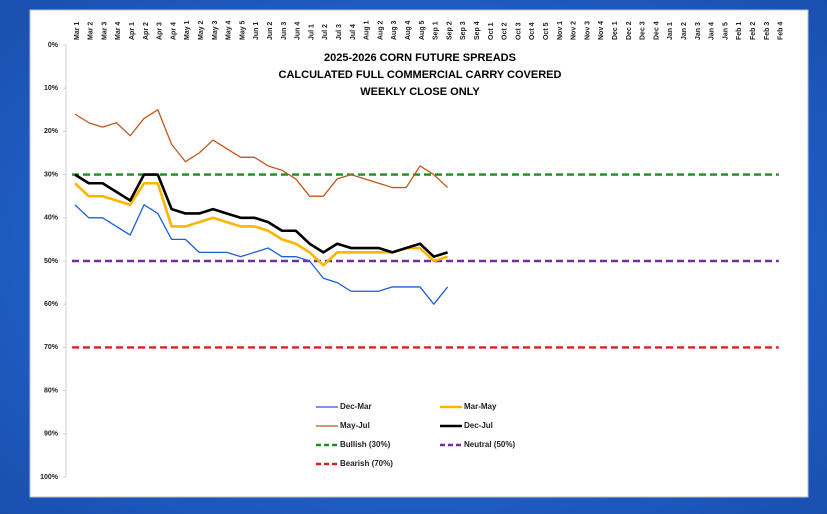 Image resolution: width=827 pixels, height=514 pixels. What do you see at coordinates (643, 30) in the screenshot?
I see `x-tick-label: Dec 3` at bounding box center [643, 30].